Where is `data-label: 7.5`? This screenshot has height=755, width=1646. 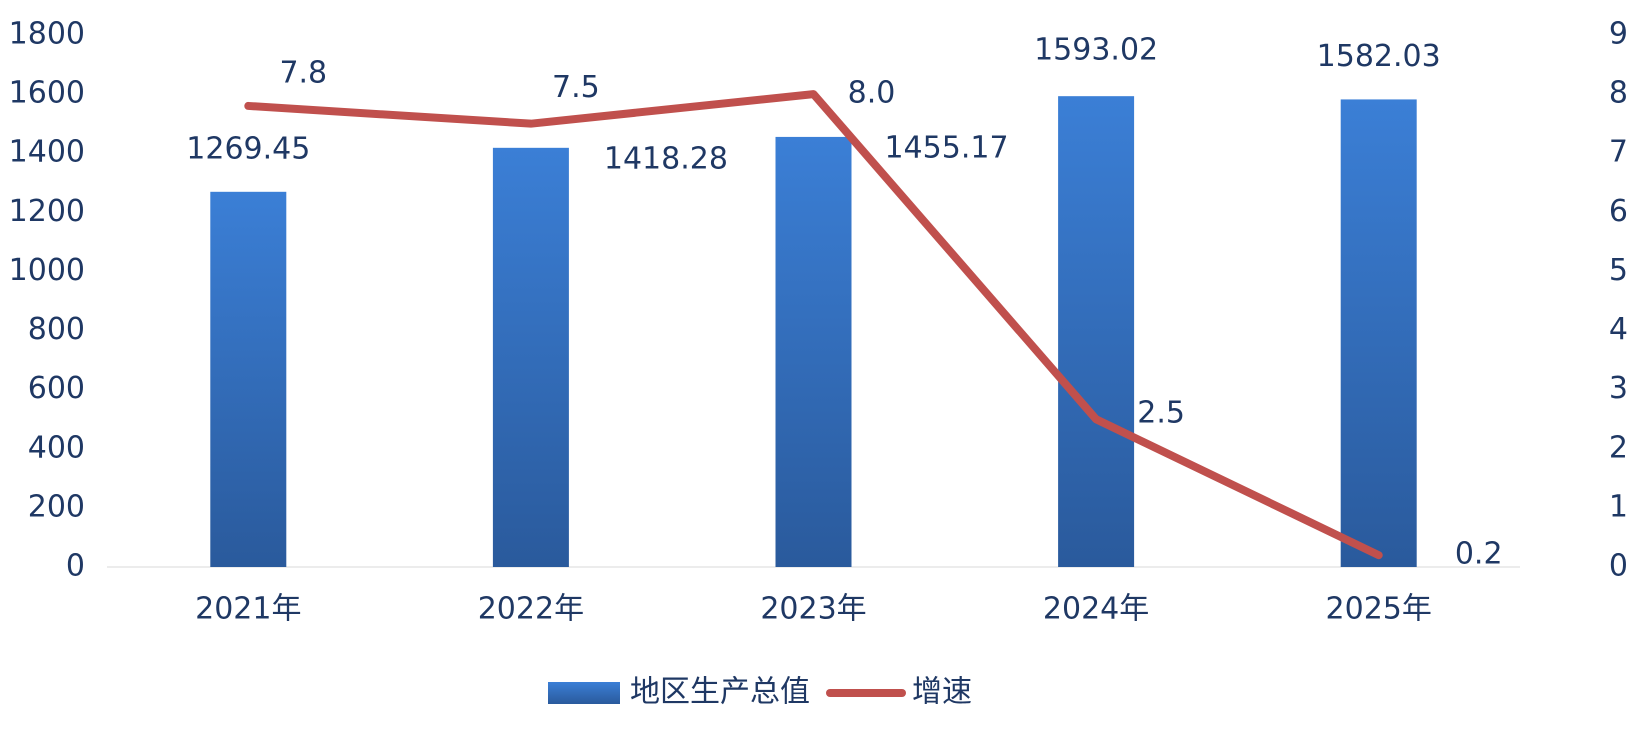 data-label: 7.5 is located at coordinates (576, 87).